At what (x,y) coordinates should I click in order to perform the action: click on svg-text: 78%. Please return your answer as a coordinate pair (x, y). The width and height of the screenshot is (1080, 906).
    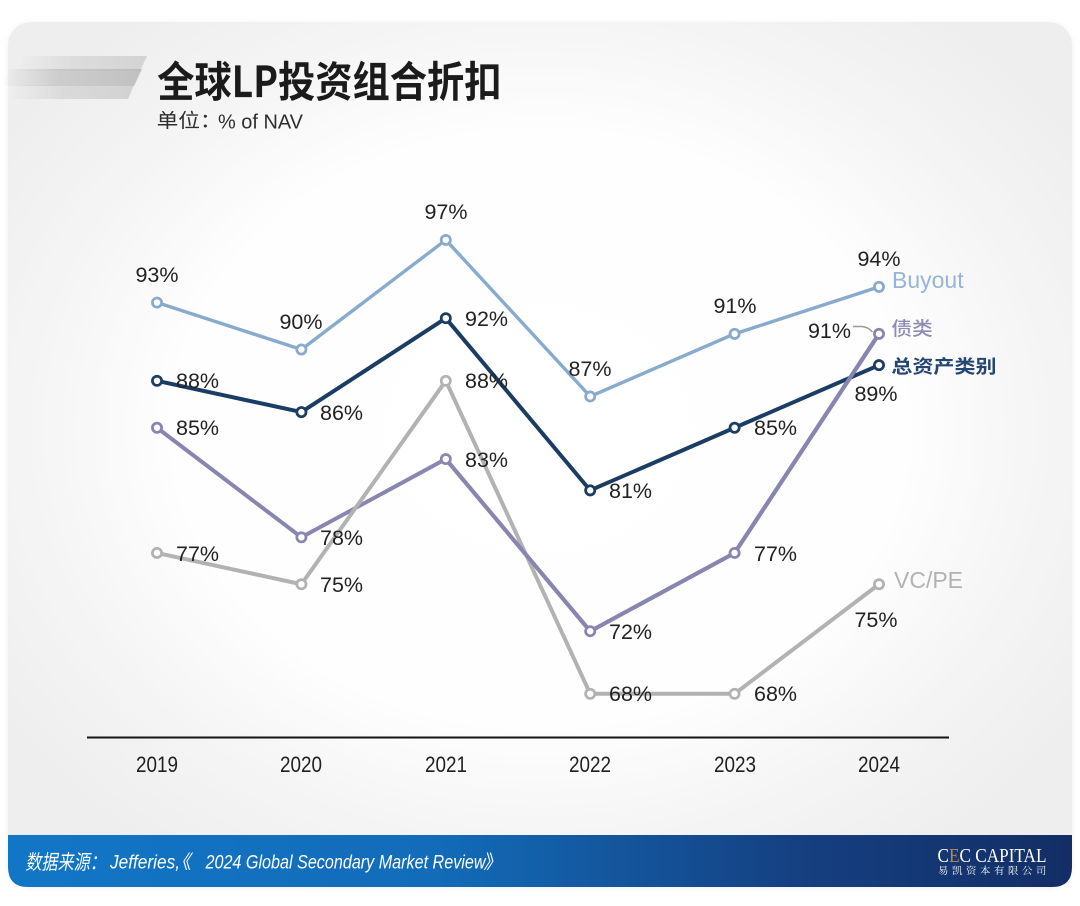
    Looking at the image, I should click on (341, 538).